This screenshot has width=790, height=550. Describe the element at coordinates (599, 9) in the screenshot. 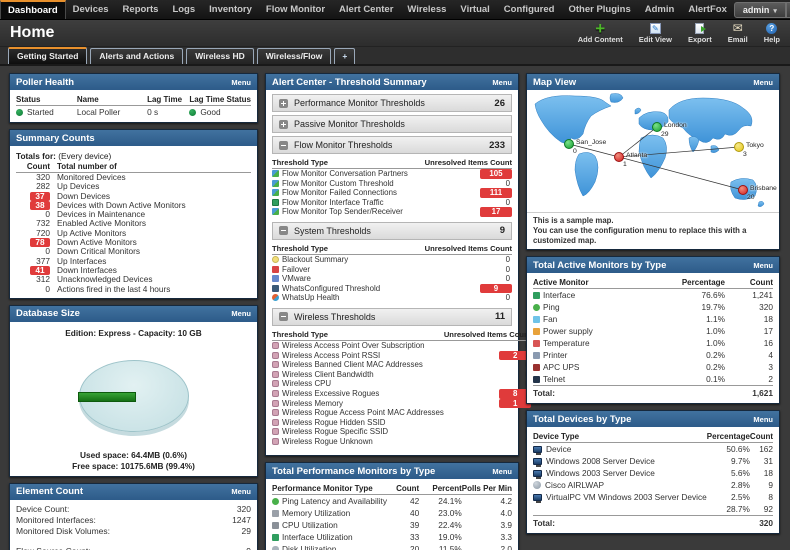

I see `nav-other-plugins: Other Plugins` at that location.